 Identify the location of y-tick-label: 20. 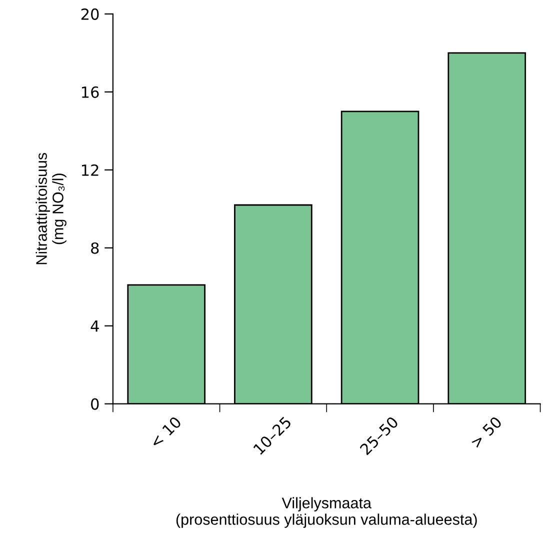
(90, 14).